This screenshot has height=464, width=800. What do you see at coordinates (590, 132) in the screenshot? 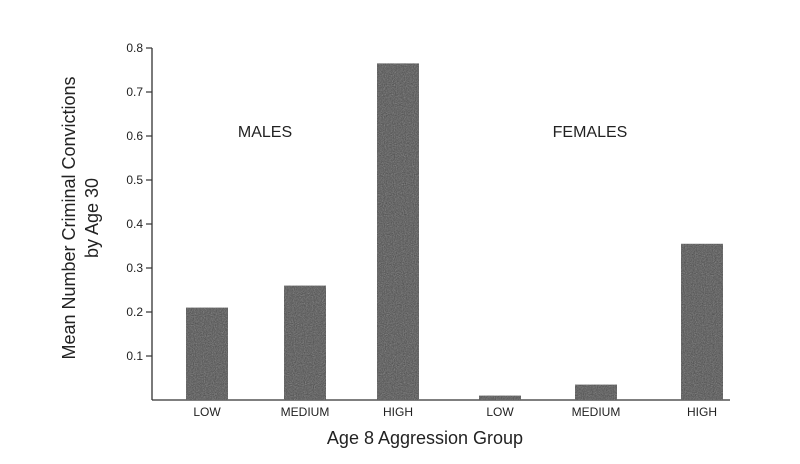
I see `group-label-females: FEMALES` at bounding box center [590, 132].